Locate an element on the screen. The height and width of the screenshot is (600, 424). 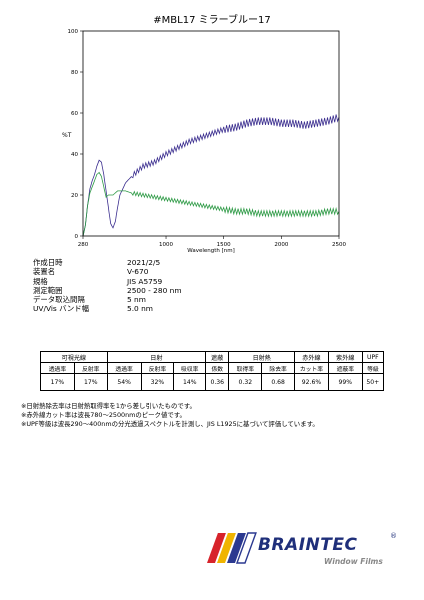
info-value: 5 nm is located at coordinates (136, 300).